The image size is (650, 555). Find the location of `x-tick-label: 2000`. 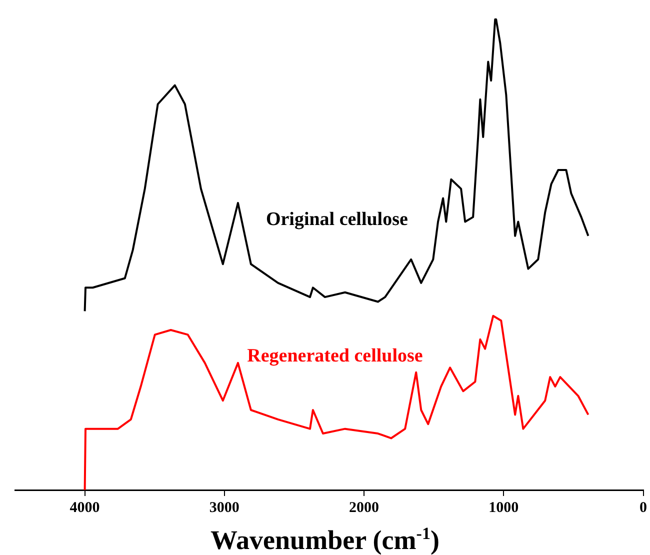

x-tick-label: 2000 is located at coordinates (364, 508).